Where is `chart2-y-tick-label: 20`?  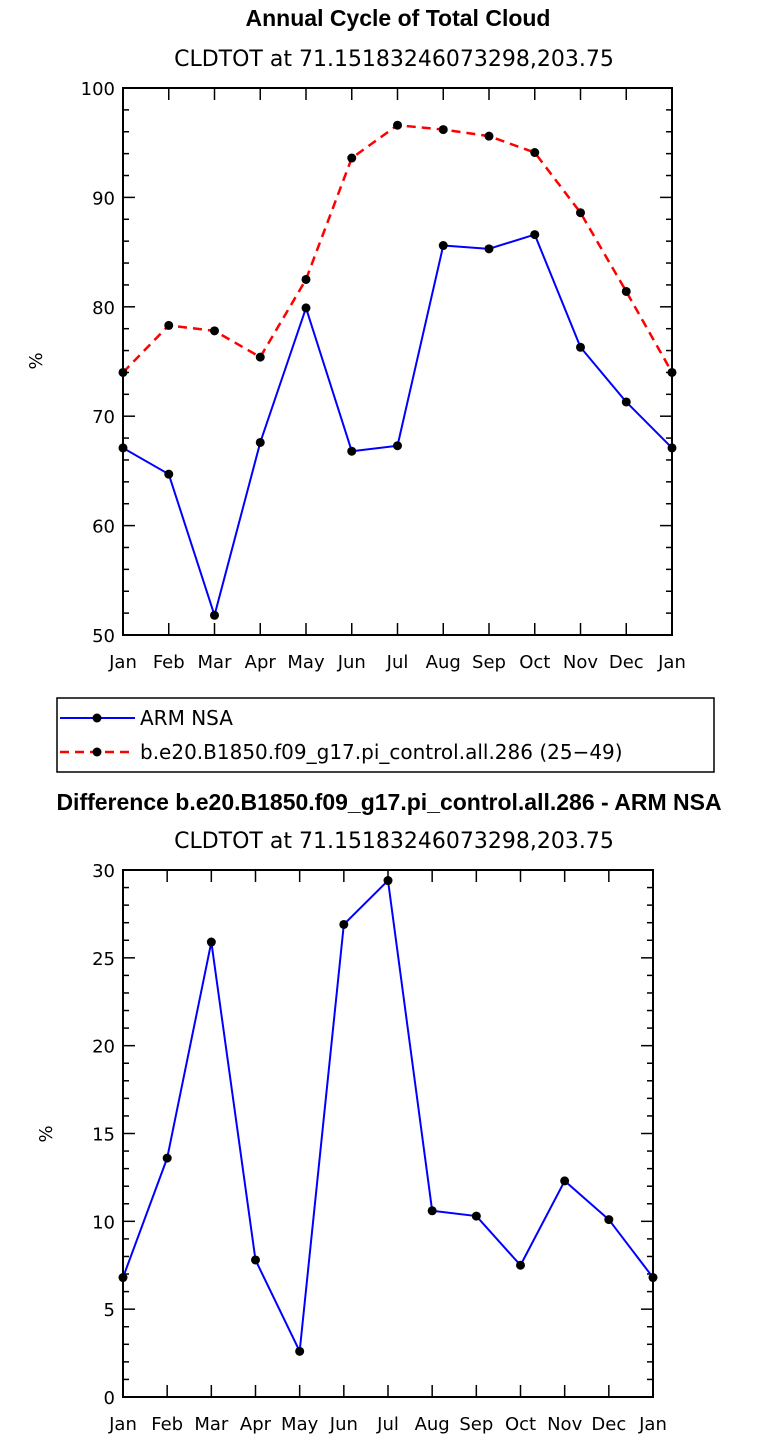 chart2-y-tick-label: 20 is located at coordinates (103, 1047).